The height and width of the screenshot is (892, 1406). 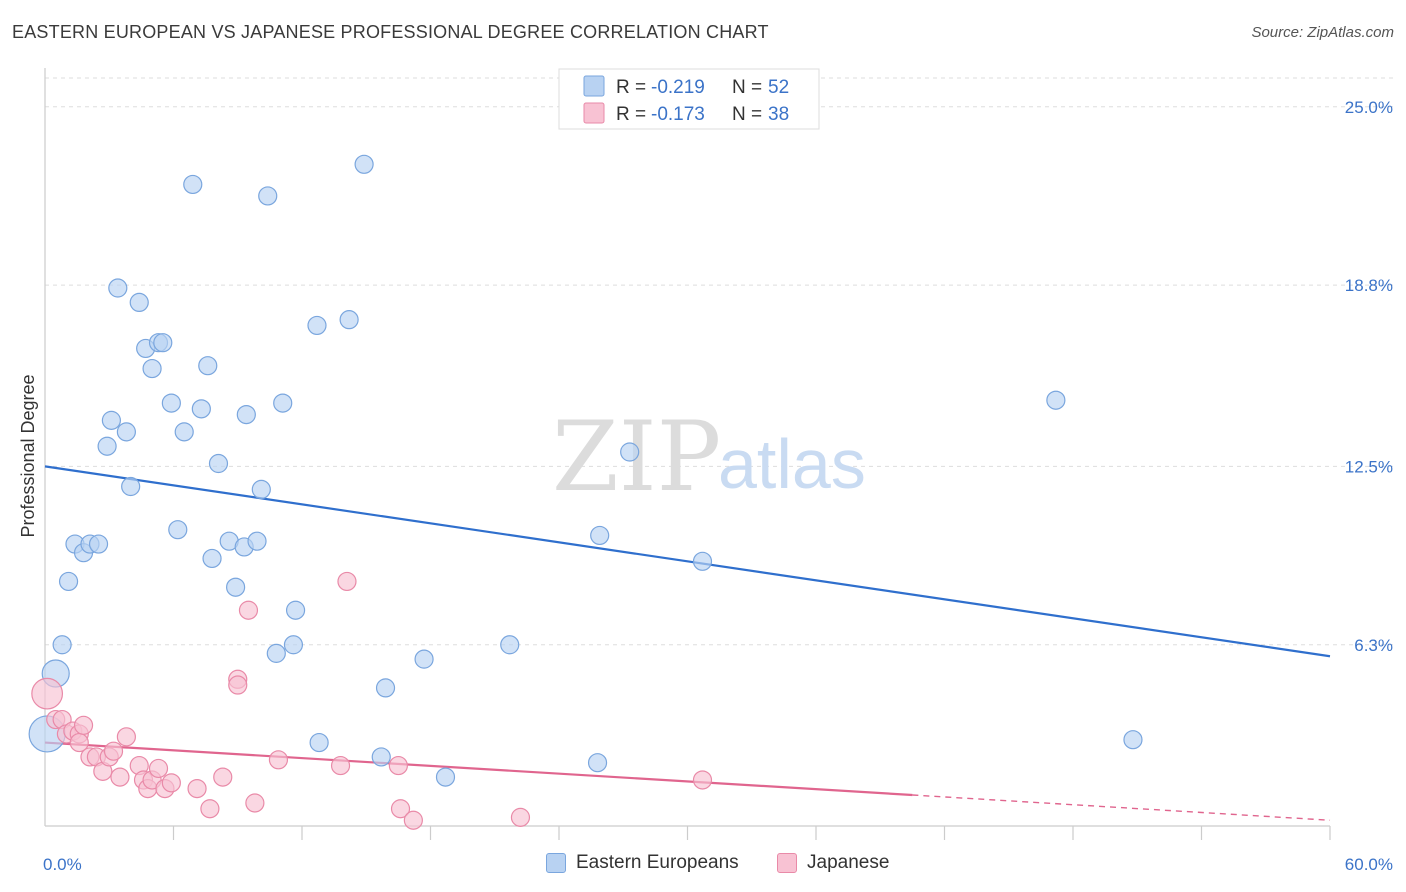 What do you see at coordinates (631, 114) in the screenshot?
I see `legend-r-label-2: R =` at bounding box center [631, 114].